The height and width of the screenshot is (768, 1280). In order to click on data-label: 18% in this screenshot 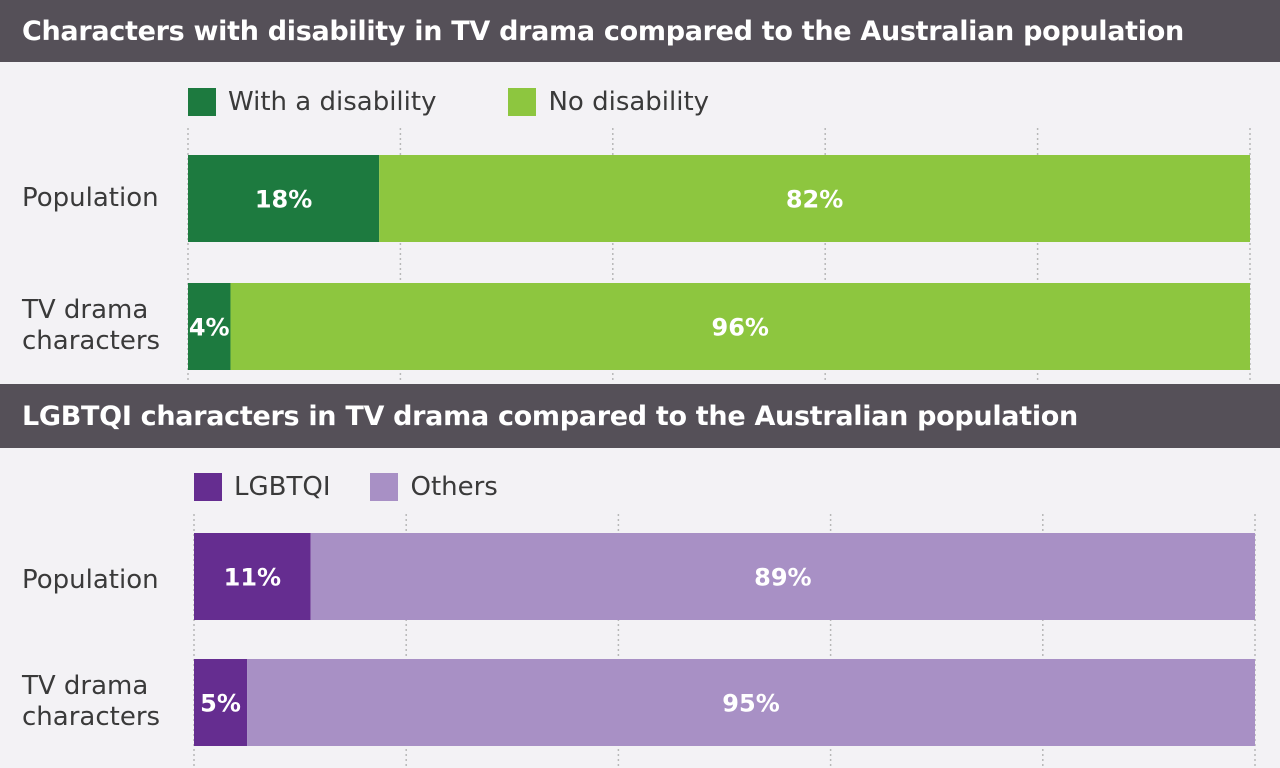, I will do `click(283, 200)`.